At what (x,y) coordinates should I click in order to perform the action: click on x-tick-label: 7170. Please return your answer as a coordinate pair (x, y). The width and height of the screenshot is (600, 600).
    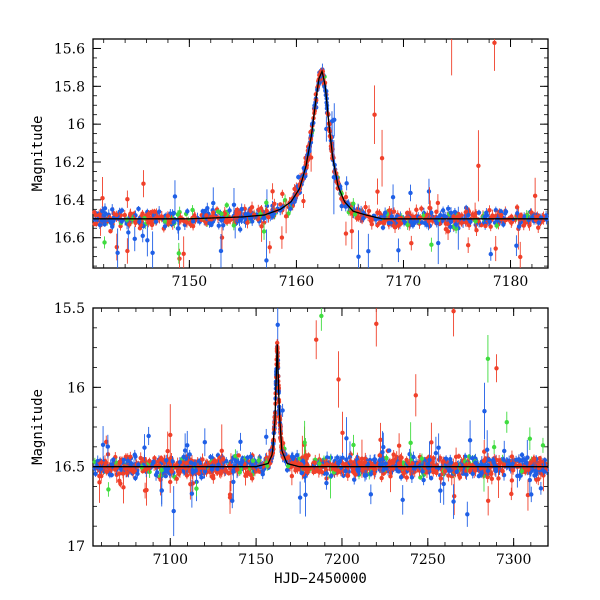
    Looking at the image, I should click on (404, 282).